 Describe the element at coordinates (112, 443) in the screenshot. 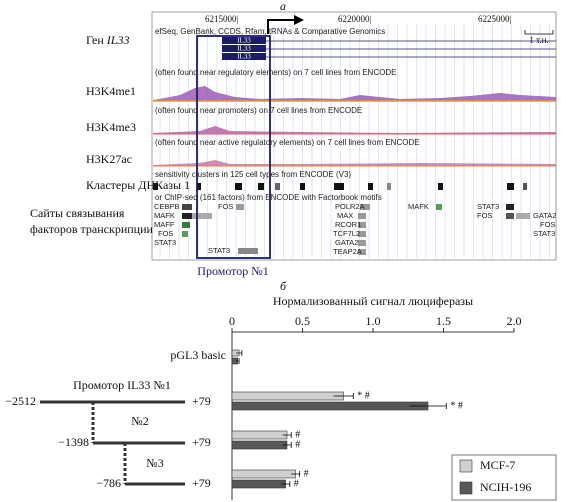

I see `construct-diagram` at that location.